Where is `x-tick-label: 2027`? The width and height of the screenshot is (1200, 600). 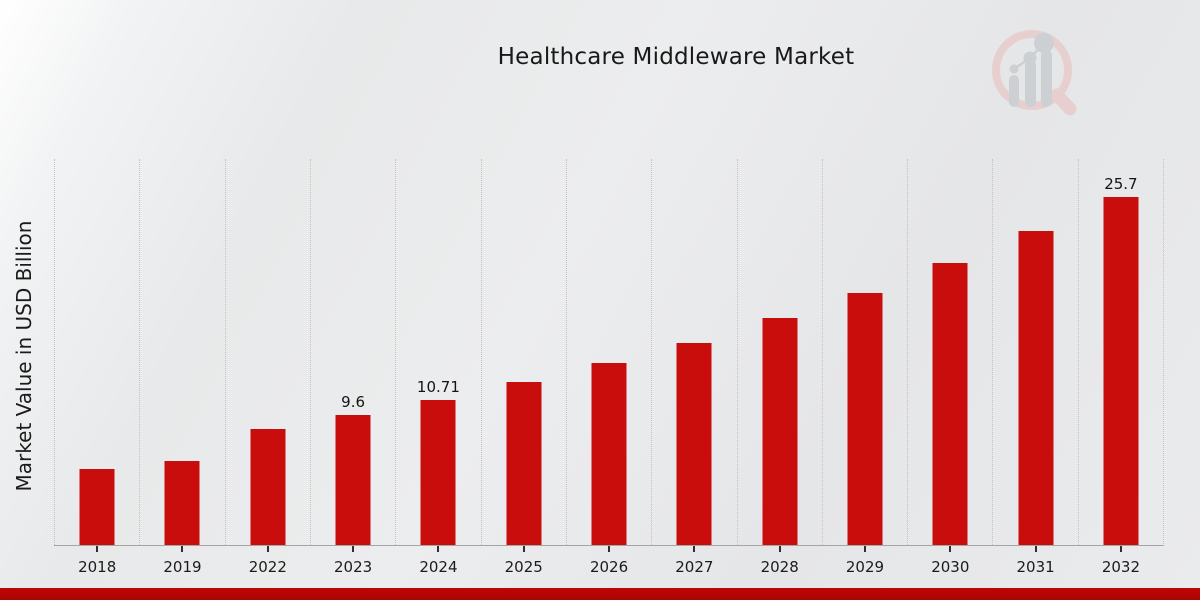 x-tick-label: 2027 is located at coordinates (694, 567).